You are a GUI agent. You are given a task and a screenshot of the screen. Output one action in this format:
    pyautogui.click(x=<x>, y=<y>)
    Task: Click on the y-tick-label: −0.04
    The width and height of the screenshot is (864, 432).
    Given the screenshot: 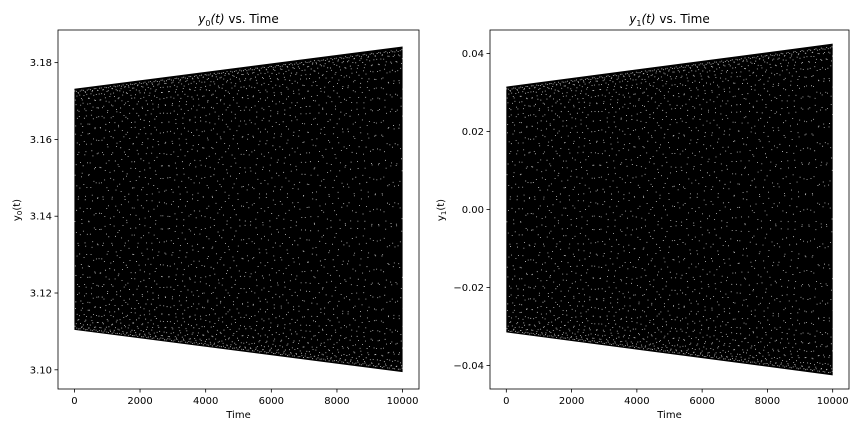 What is the action you would take?
    pyautogui.click(x=468, y=366)
    